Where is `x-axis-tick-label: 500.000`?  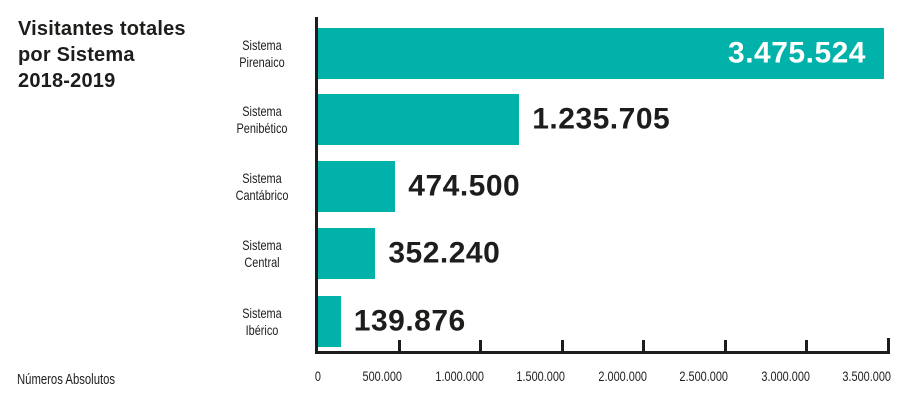 x-axis-tick-label: 500.000 is located at coordinates (382, 376).